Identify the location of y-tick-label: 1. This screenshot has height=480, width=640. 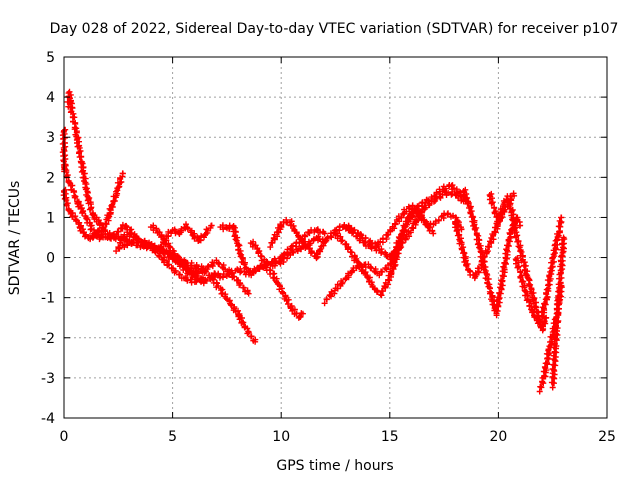
(50, 218).